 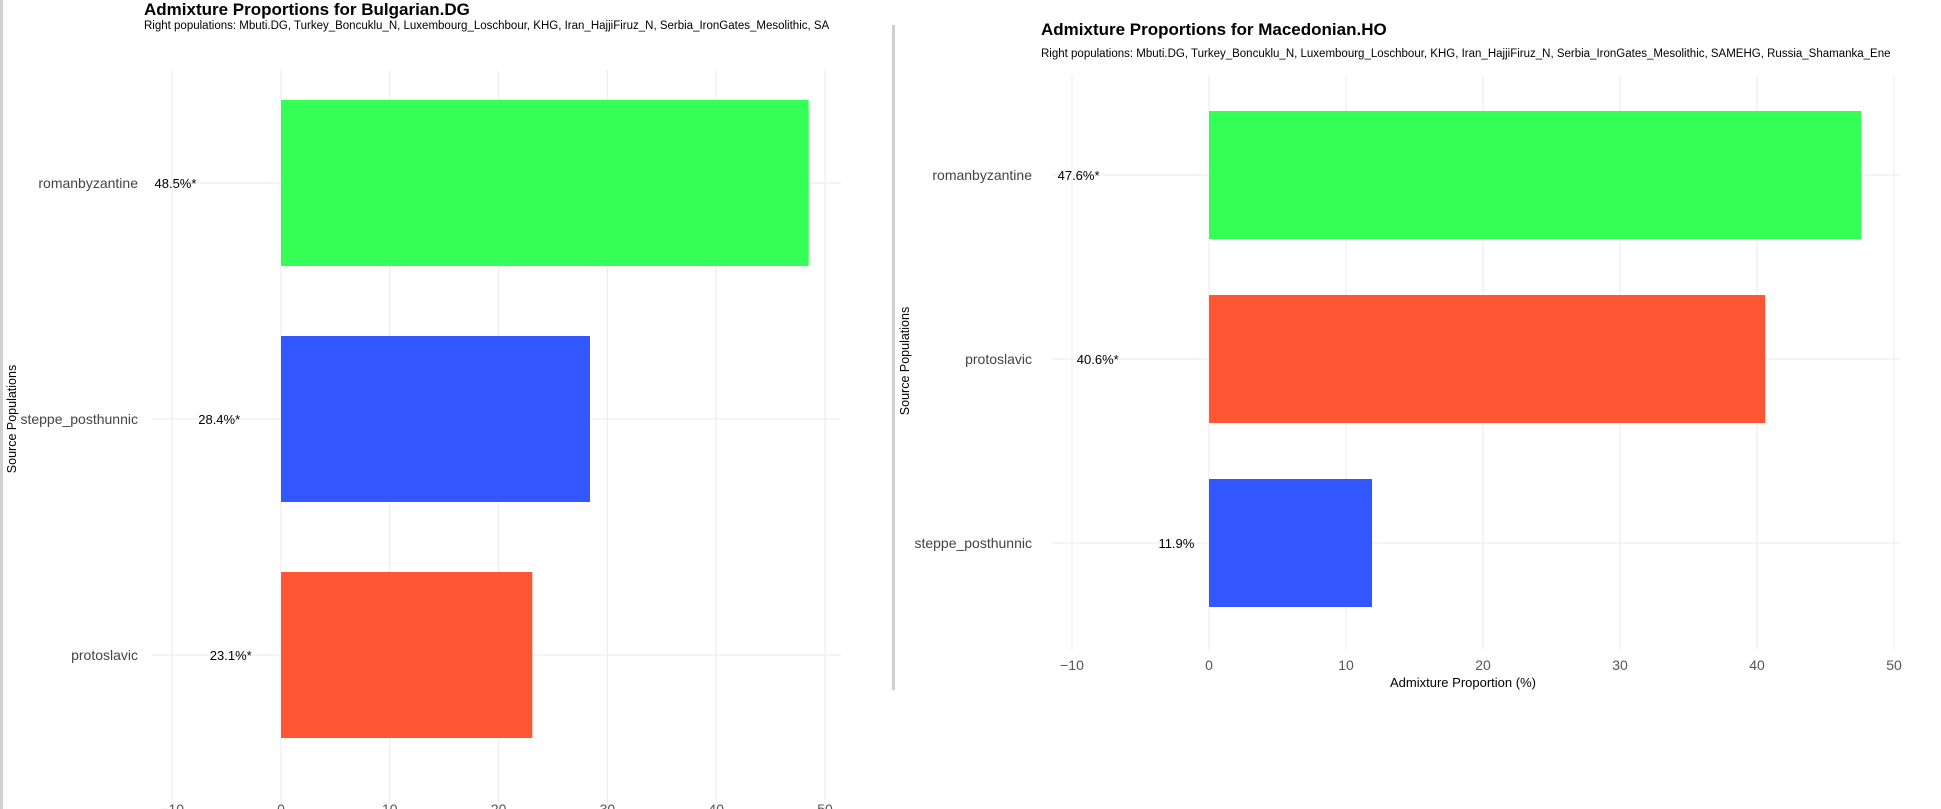 I want to click on chart-title-bulgarian: Admixture Proportions for Bulgarian.DG, so click(x=307, y=9).